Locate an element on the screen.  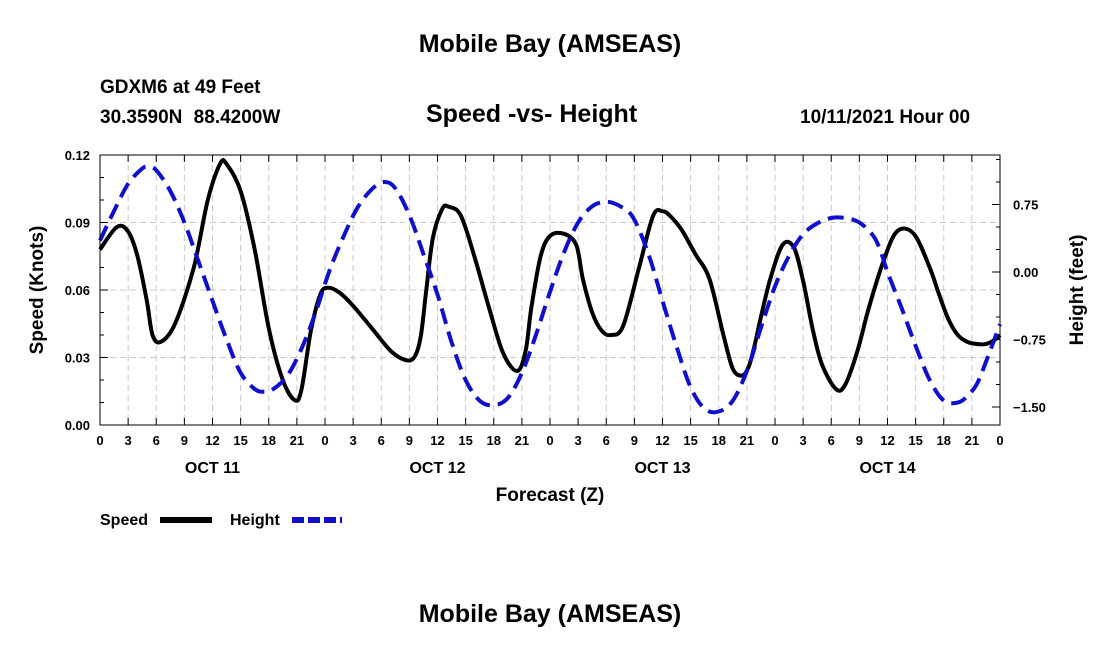
y-tick-label-left: 0.03 is located at coordinates (77, 358).